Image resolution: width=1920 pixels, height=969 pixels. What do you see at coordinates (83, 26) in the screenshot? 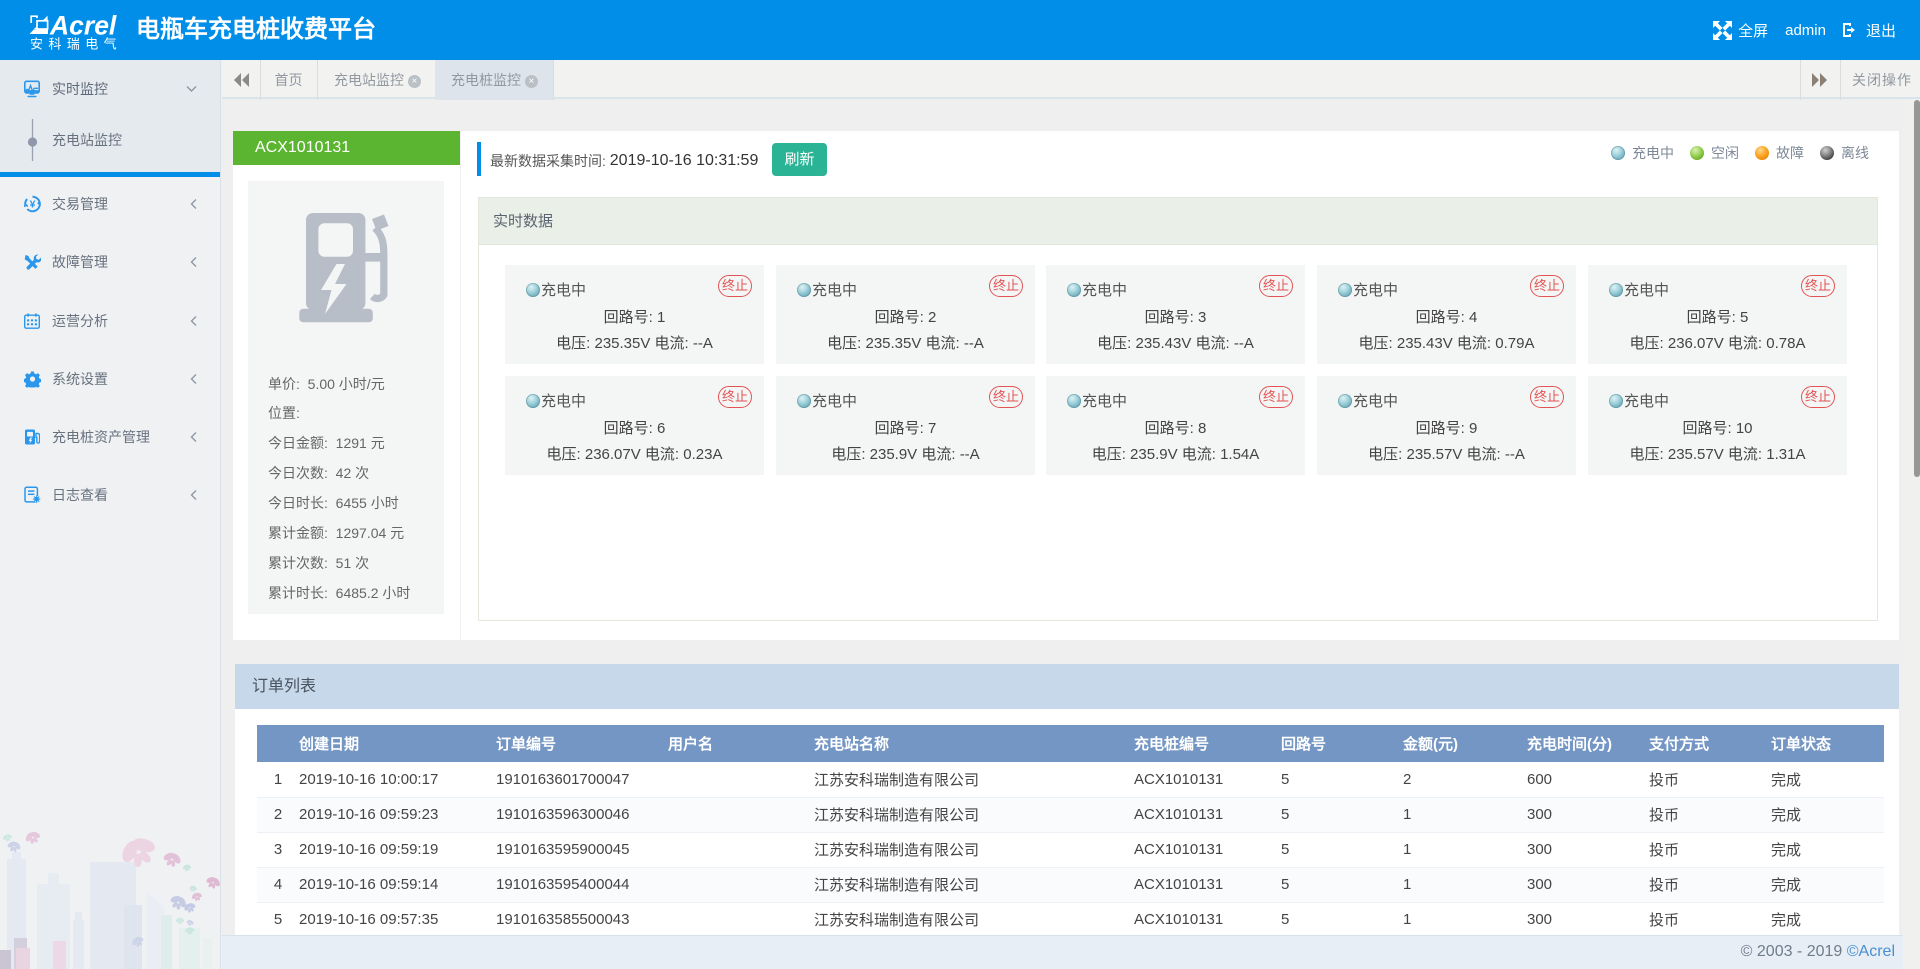
I see `svg-text: Acrel` at bounding box center [83, 26].